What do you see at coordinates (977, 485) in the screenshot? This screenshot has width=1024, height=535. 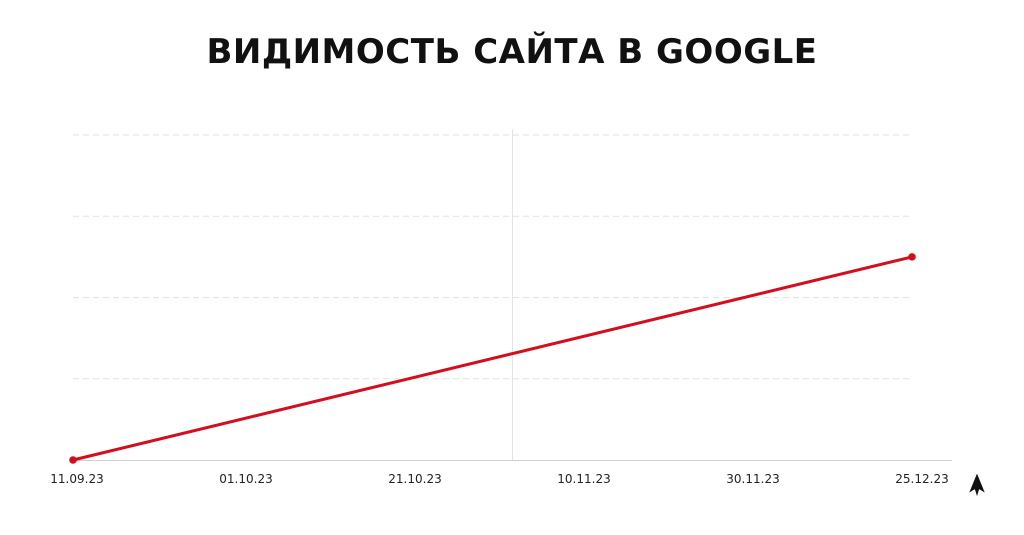 I see `arrow-cursor-icon` at bounding box center [977, 485].